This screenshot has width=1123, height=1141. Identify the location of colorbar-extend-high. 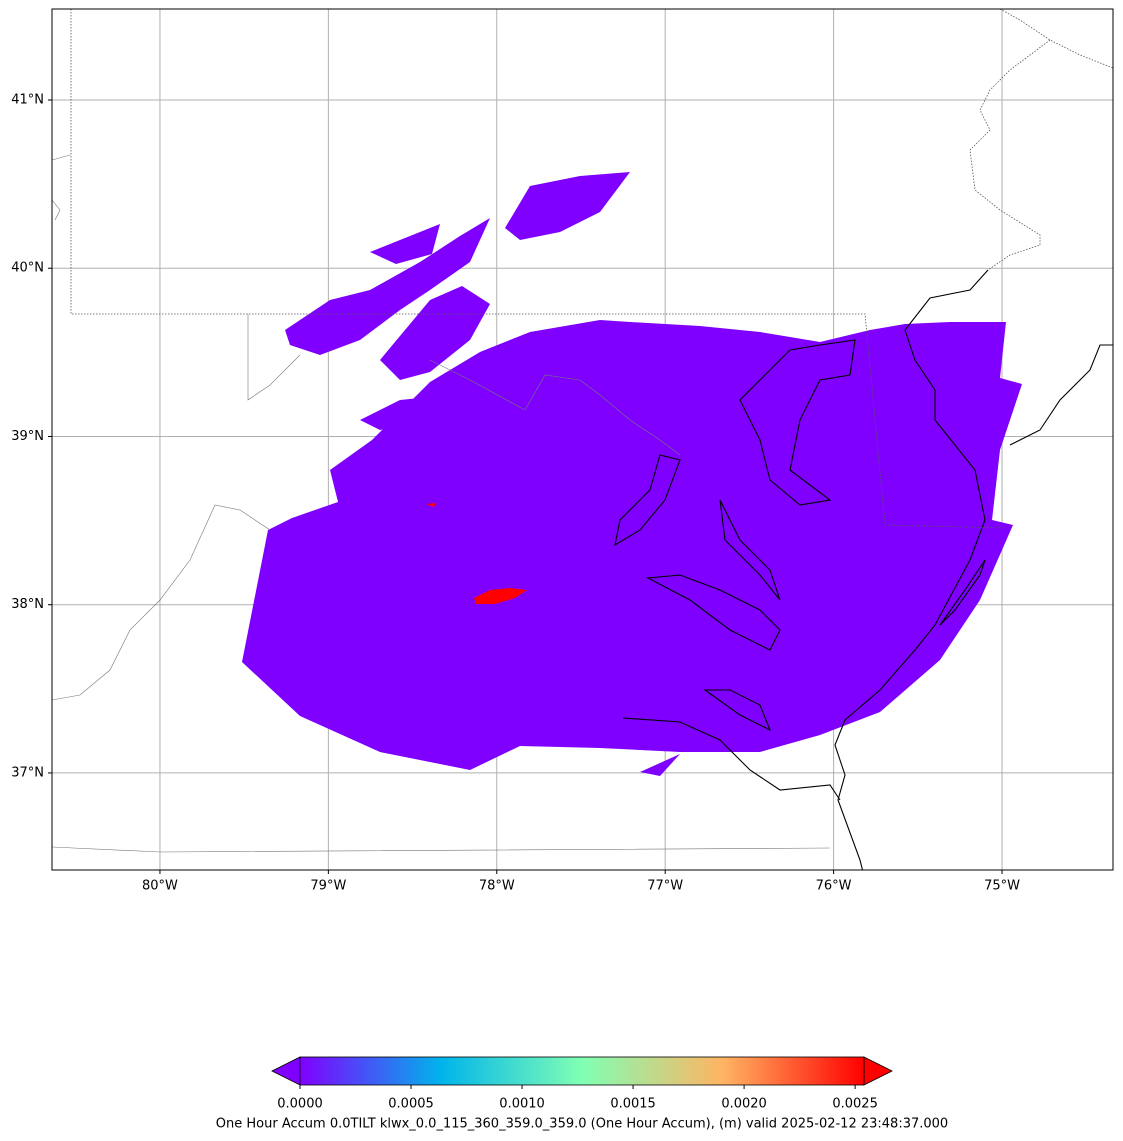
(878, 1071).